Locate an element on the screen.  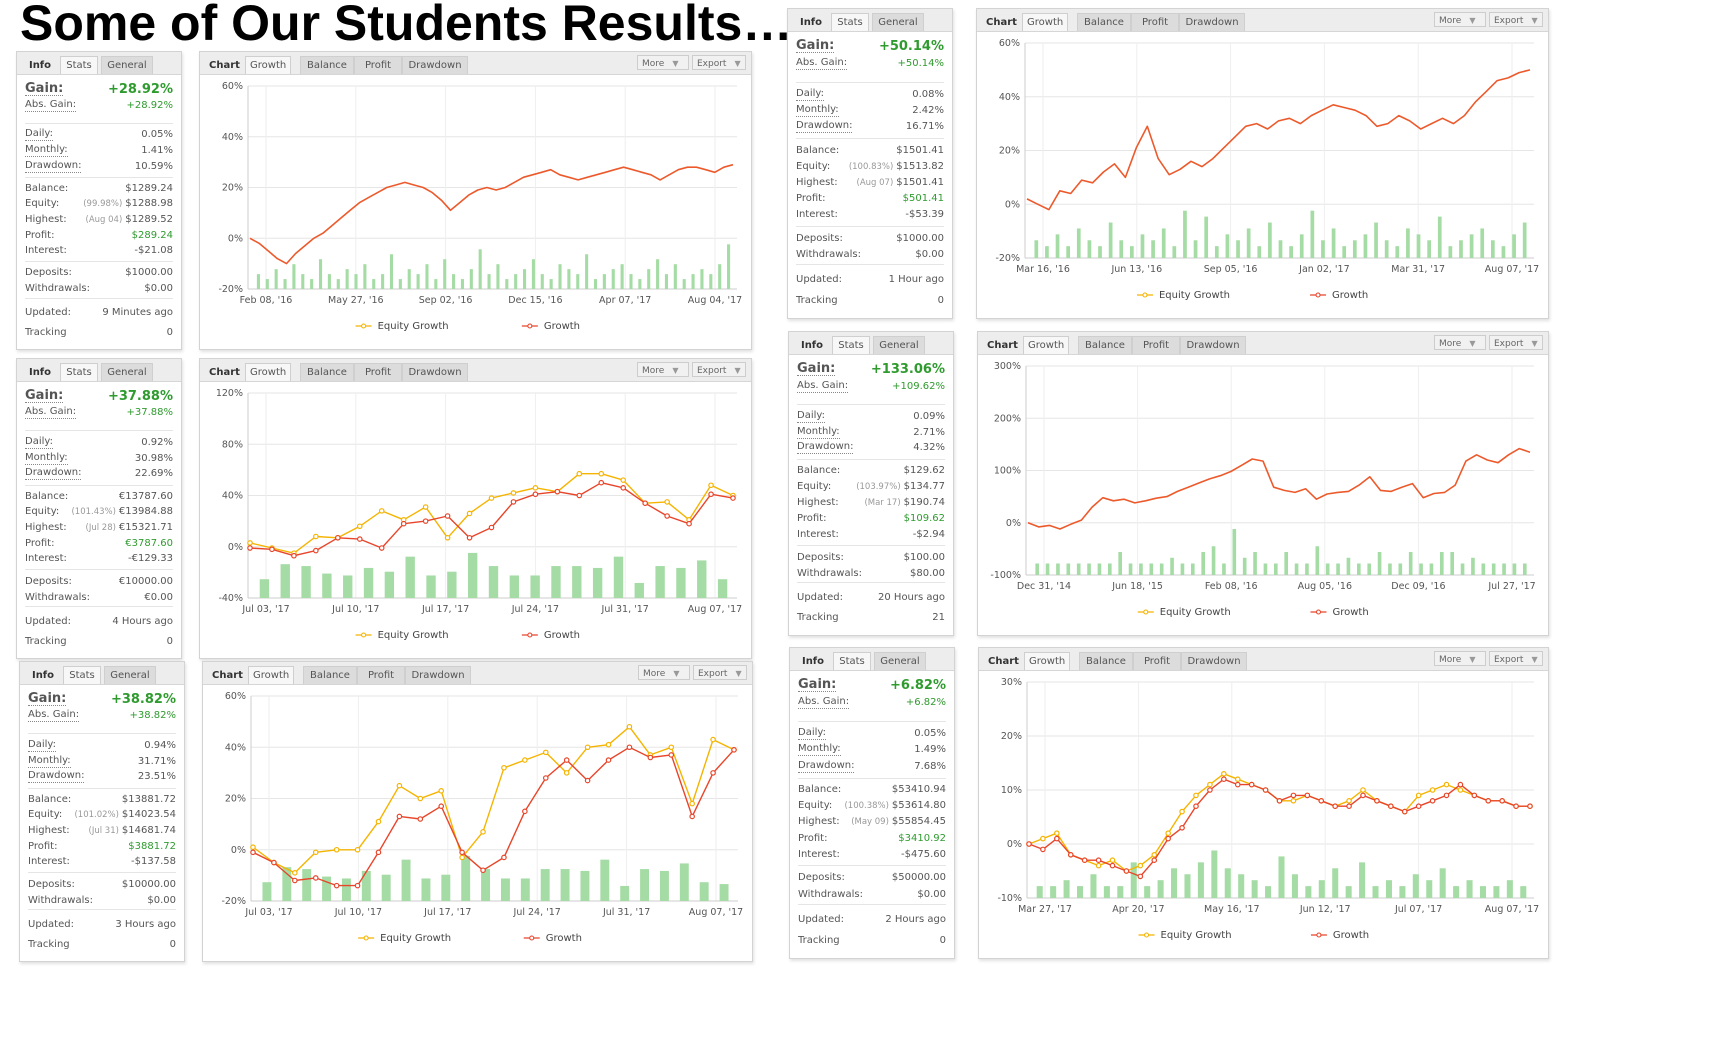
chevron-down-icon: ▼ is located at coordinates (1472, 20).